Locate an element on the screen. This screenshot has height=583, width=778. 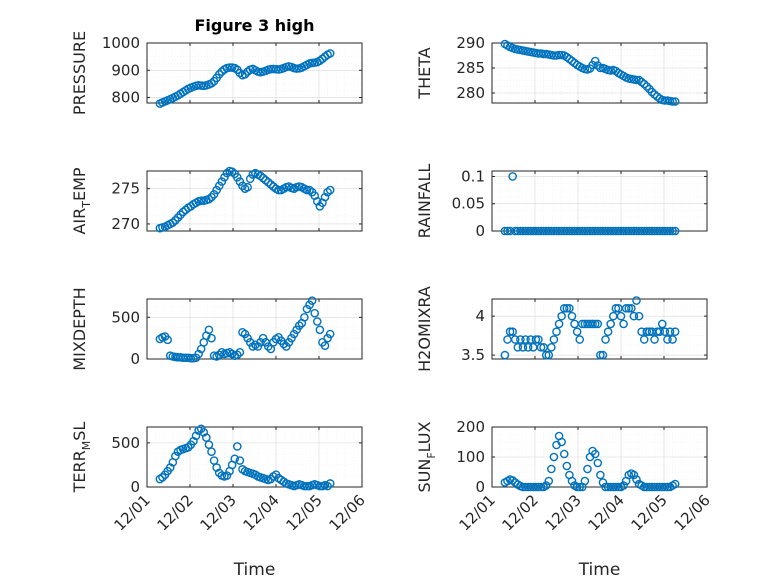
axes-background is located at coordinates (599, 201).